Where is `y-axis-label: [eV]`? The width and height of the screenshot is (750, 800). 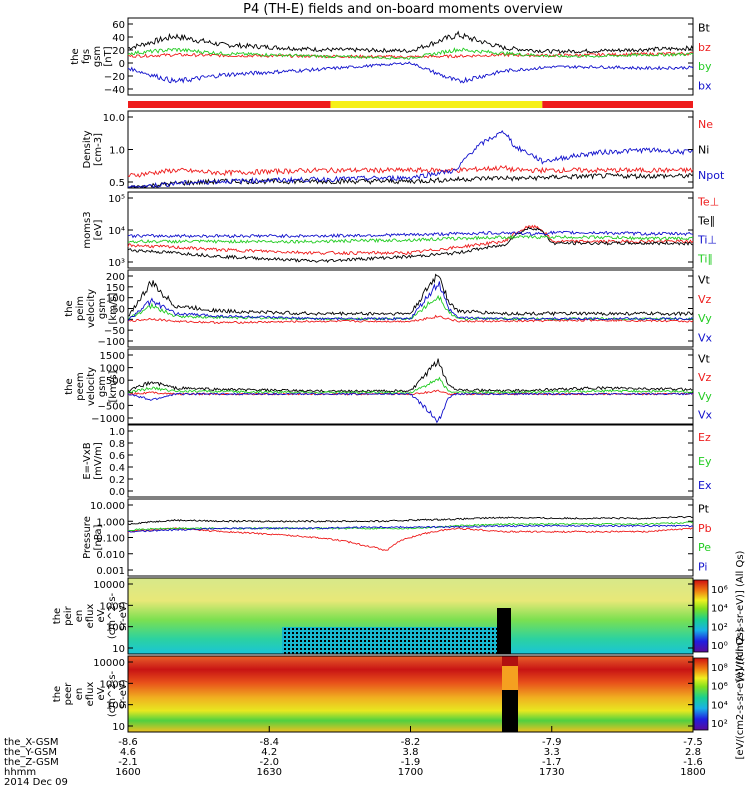
y-axis-label: [eV] is located at coordinates (98, 230).